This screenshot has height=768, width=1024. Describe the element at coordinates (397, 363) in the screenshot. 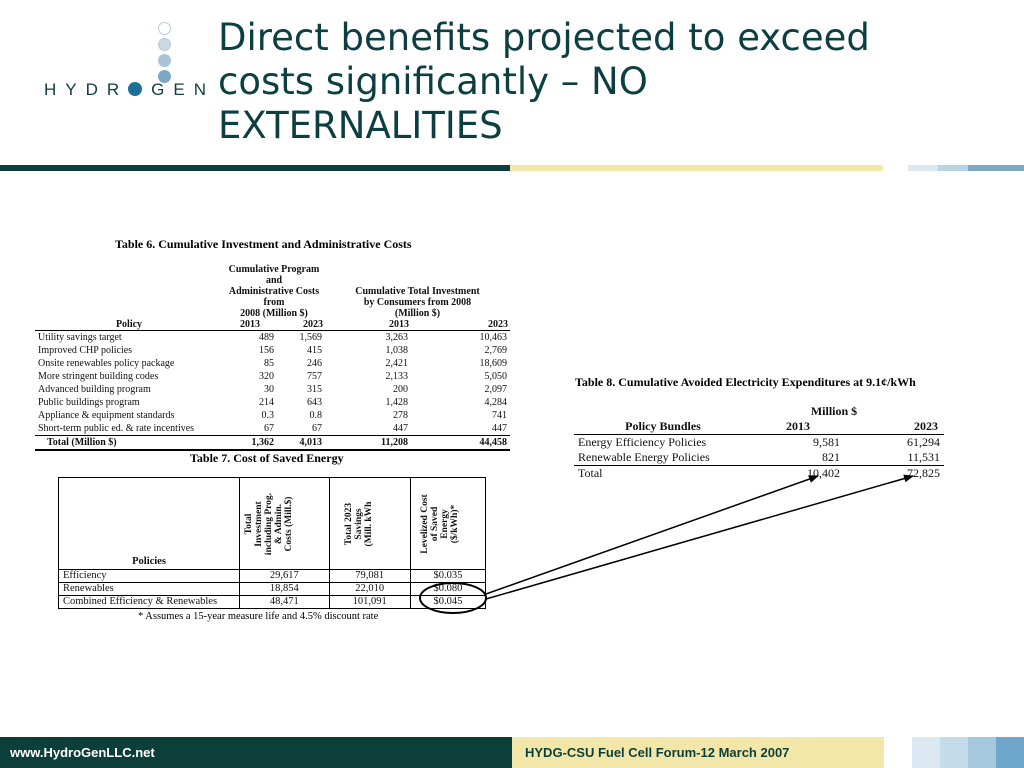

I see `table6-value-cell: 2,421` at that location.